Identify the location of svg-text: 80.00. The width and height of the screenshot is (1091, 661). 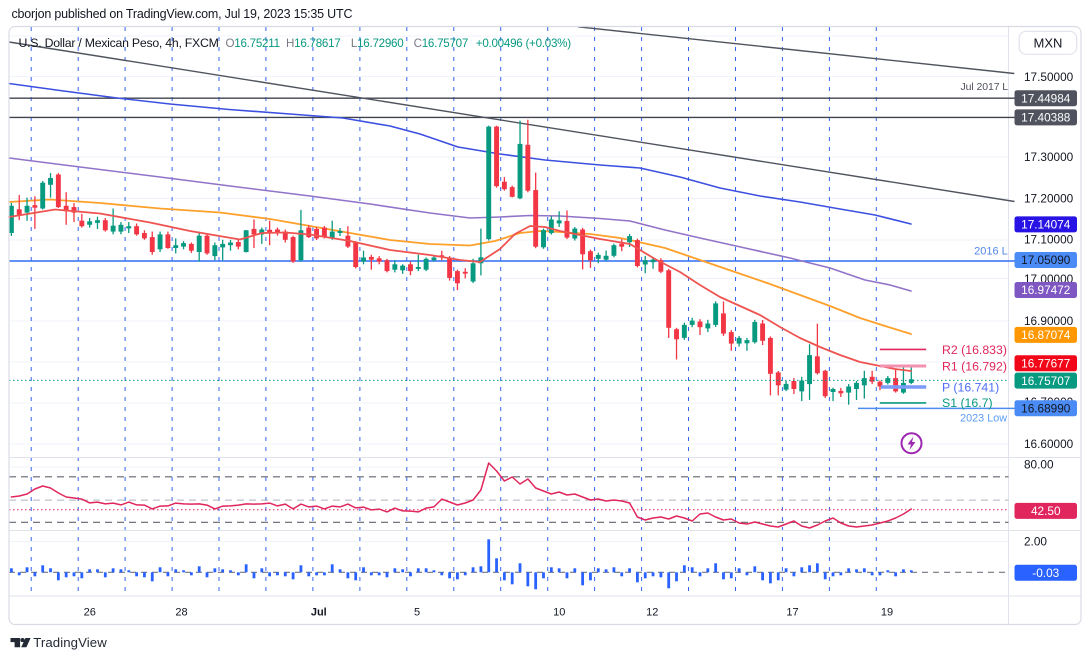
(1039, 465).